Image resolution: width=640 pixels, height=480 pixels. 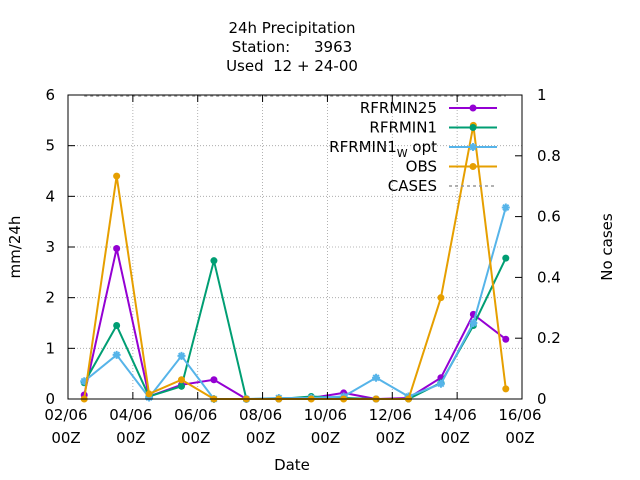 What do you see at coordinates (455, 415) in the screenshot?
I see `x-tick-label: 14/06` at bounding box center [455, 415].